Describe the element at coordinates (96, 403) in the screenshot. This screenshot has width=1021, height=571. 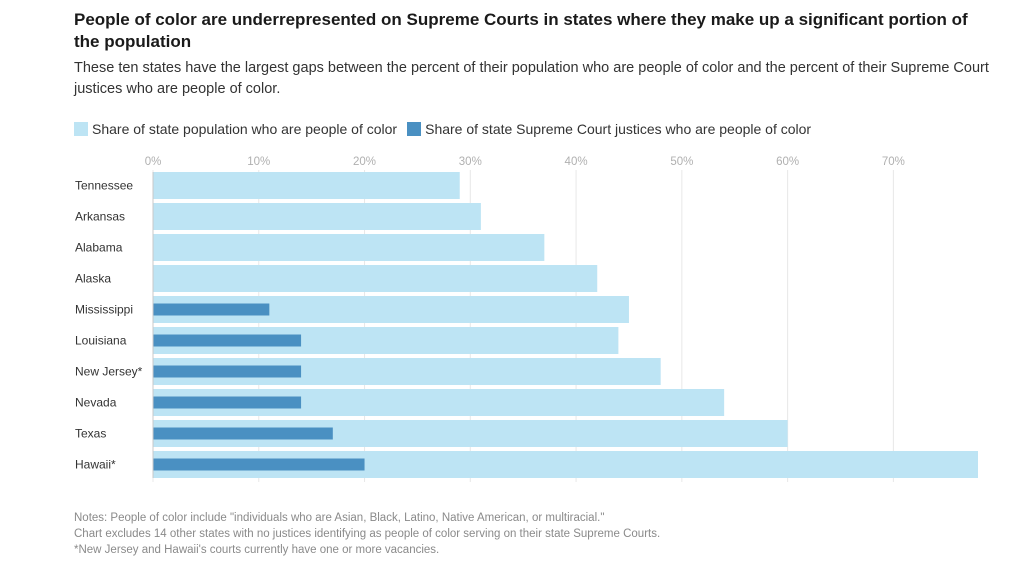
I see `category-label: Nevada` at that location.